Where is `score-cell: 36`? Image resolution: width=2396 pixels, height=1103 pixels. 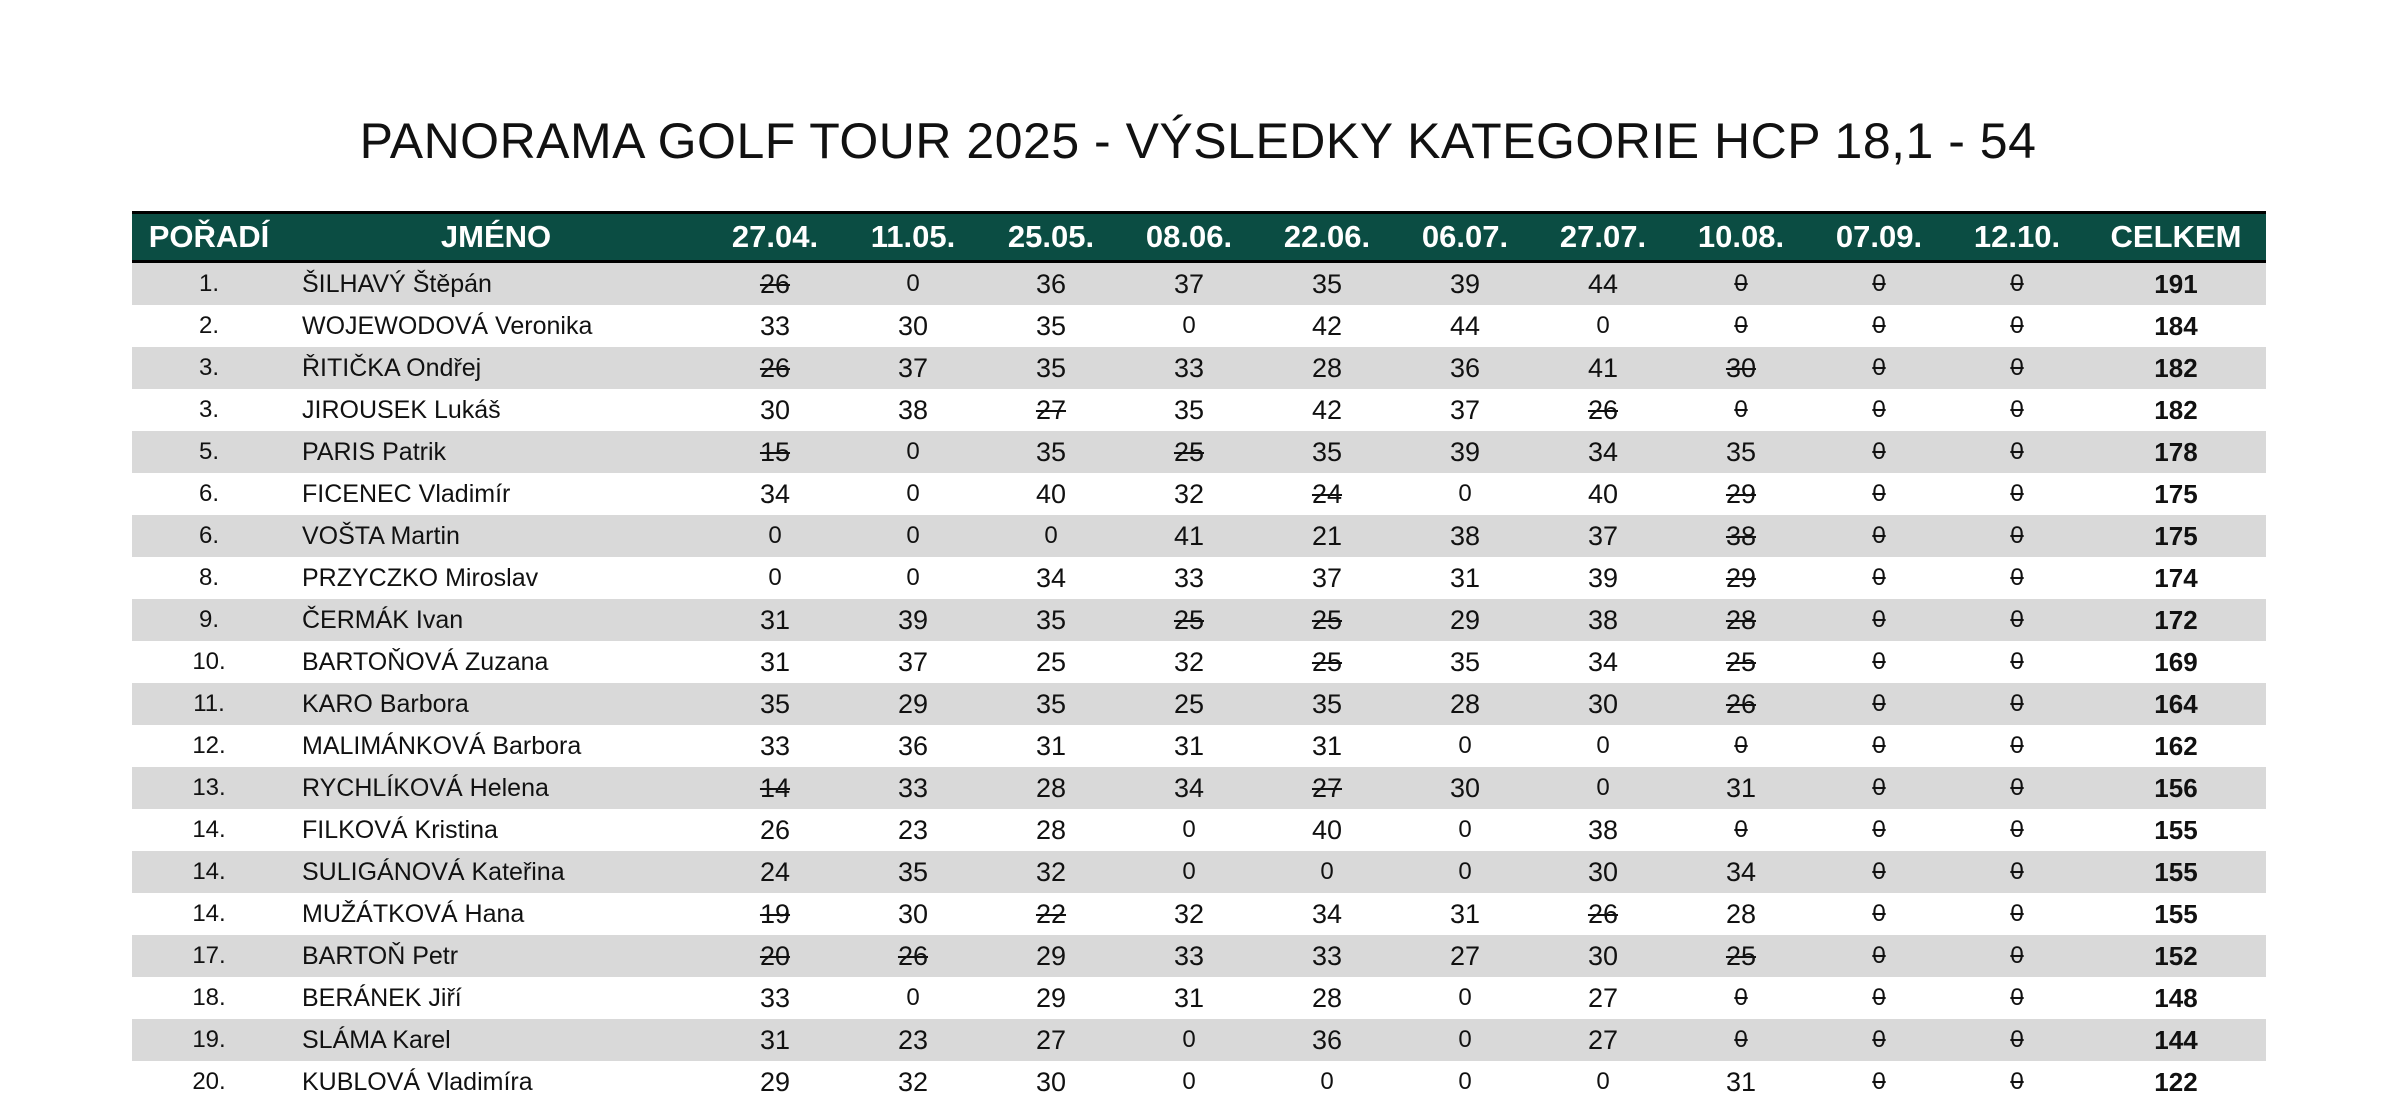 score-cell: 36 is located at coordinates (913, 746).